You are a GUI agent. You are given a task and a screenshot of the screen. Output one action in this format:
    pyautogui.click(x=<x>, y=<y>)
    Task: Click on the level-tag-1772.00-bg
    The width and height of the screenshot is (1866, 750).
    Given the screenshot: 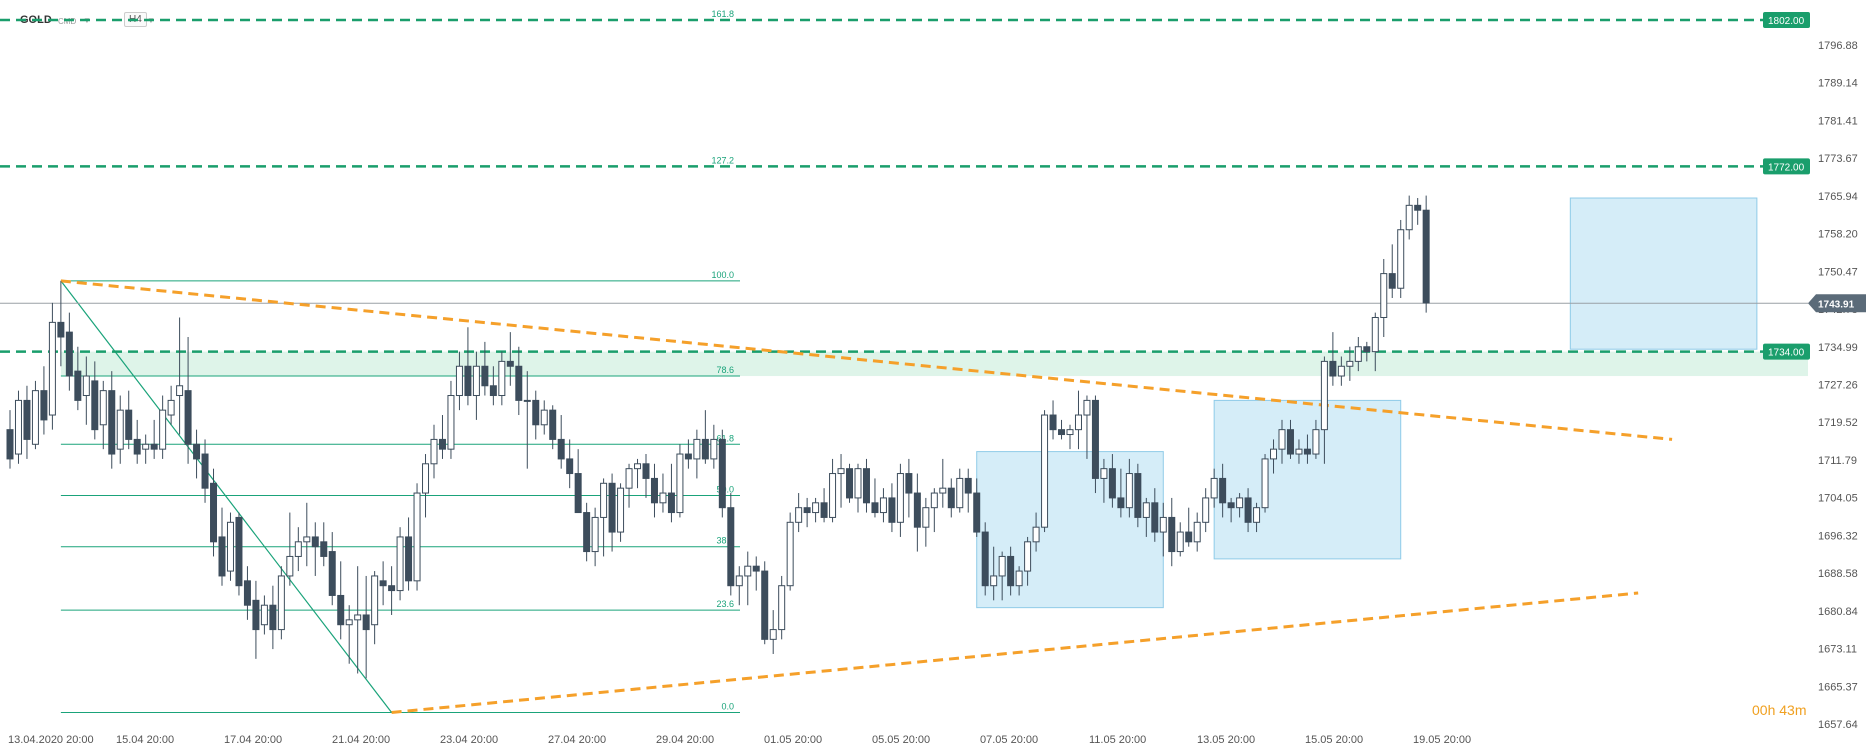 What is the action you would take?
    pyautogui.click(x=1786, y=166)
    